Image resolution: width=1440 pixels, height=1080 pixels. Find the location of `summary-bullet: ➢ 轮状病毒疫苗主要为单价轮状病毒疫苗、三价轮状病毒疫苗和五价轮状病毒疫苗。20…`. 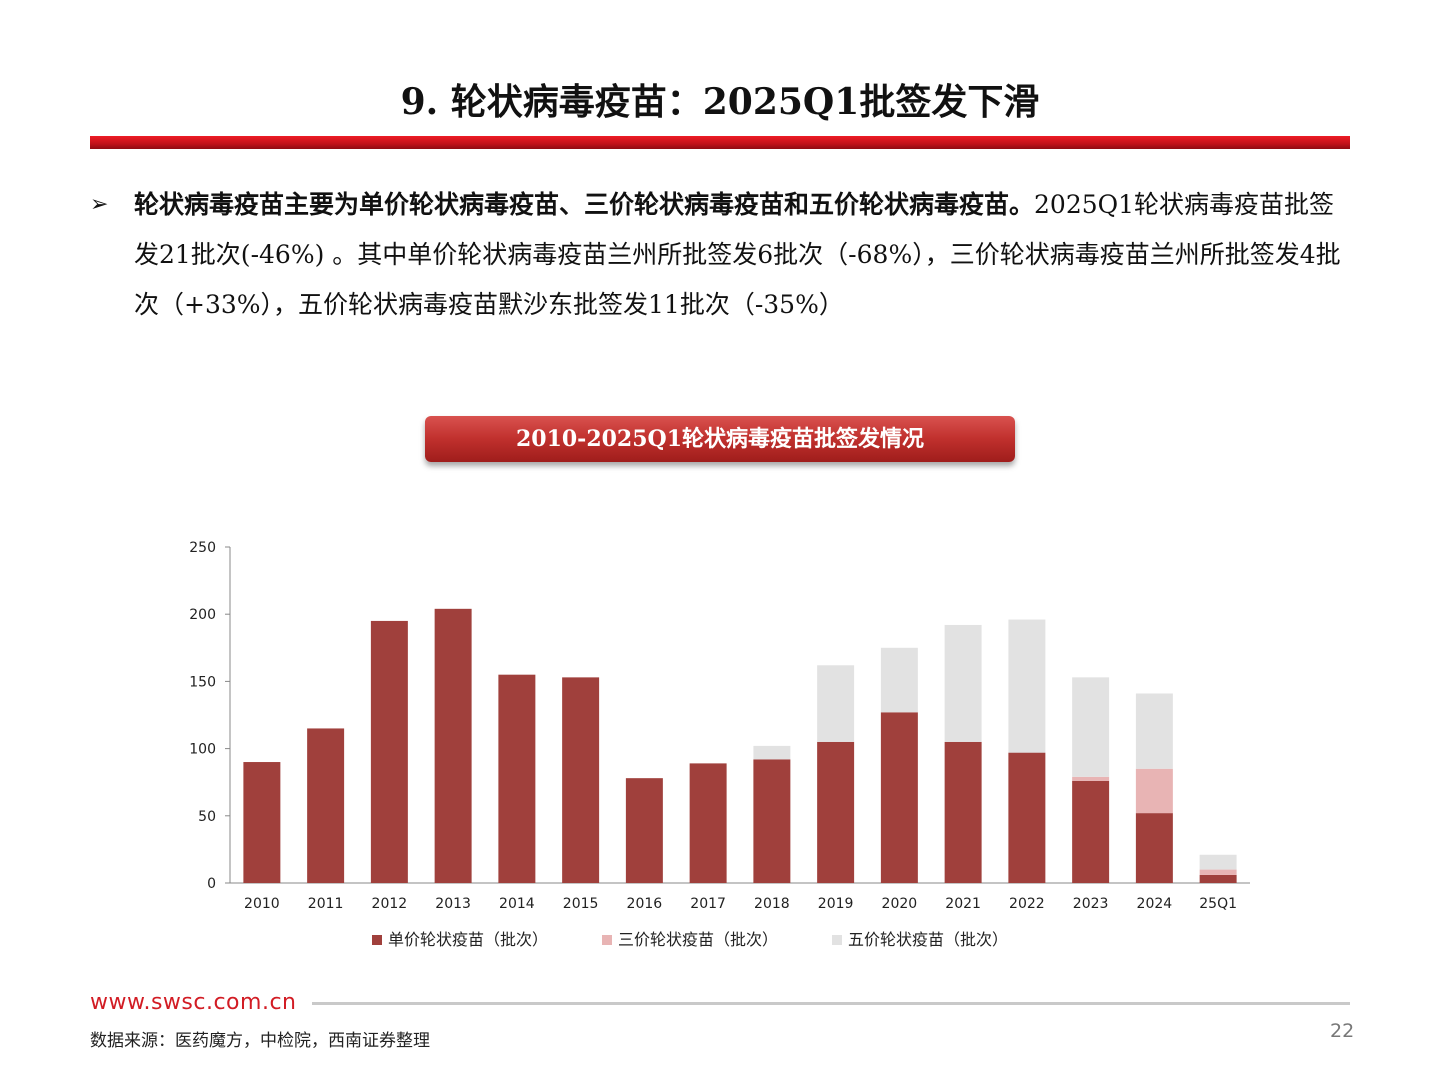

summary-bullet: ➢ 轮状病毒疫苗主要为单价轮状病毒疫苗、三价轮状病毒疫苗和五价轮状病毒疫苗。20… is located at coordinates (722, 255).